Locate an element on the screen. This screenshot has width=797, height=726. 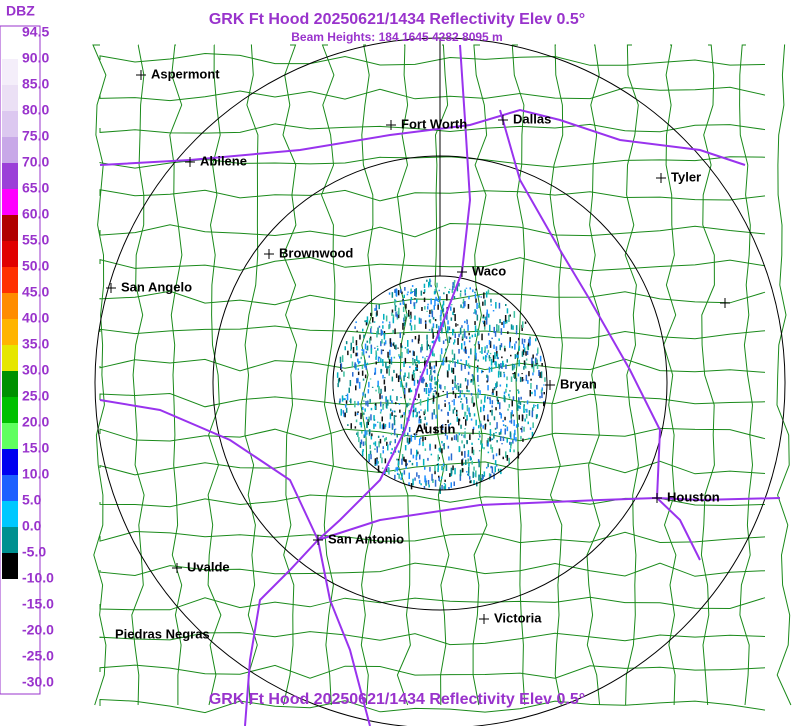
city-label: Waco is located at coordinates (489, 270).